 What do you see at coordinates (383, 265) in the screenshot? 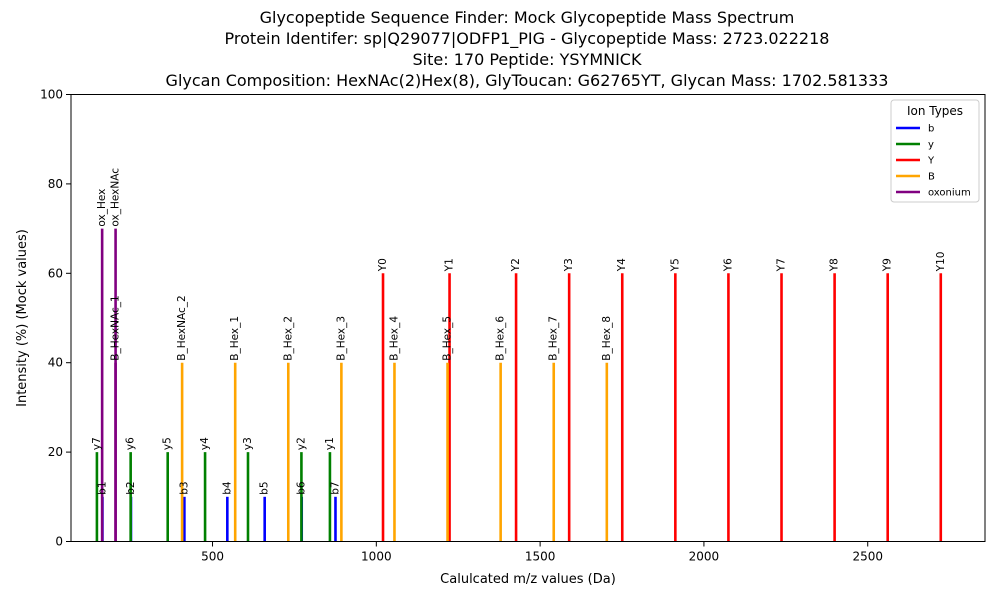
I see `peak-label-y0: Y0` at bounding box center [383, 265].